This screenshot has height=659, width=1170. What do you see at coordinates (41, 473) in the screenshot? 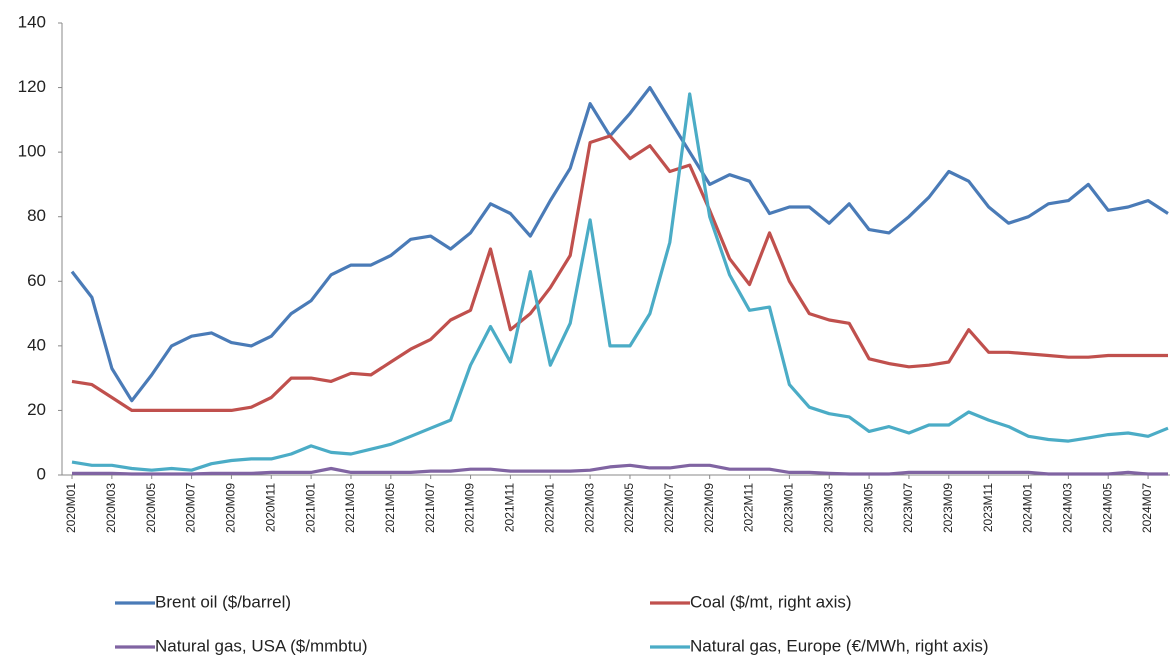
I see `y-tick-label: 0` at bounding box center [41, 473].